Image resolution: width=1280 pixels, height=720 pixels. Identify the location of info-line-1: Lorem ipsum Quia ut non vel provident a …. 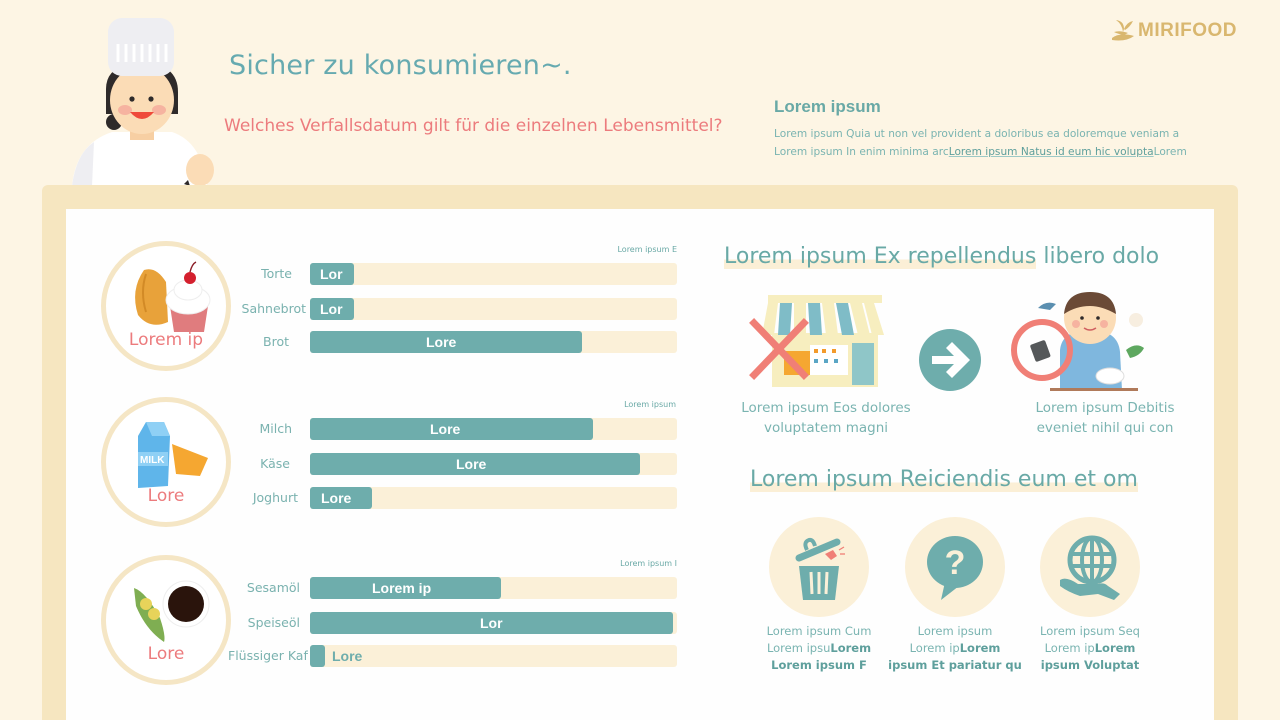
(977, 134).